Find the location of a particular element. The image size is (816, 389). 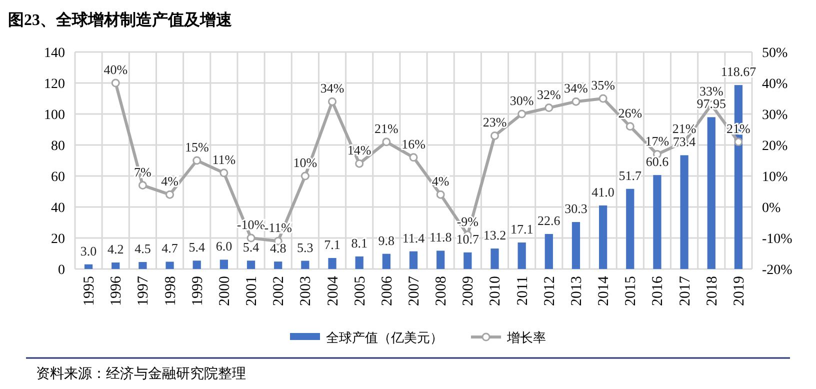

data-label: 7% is located at coordinates (143, 172).